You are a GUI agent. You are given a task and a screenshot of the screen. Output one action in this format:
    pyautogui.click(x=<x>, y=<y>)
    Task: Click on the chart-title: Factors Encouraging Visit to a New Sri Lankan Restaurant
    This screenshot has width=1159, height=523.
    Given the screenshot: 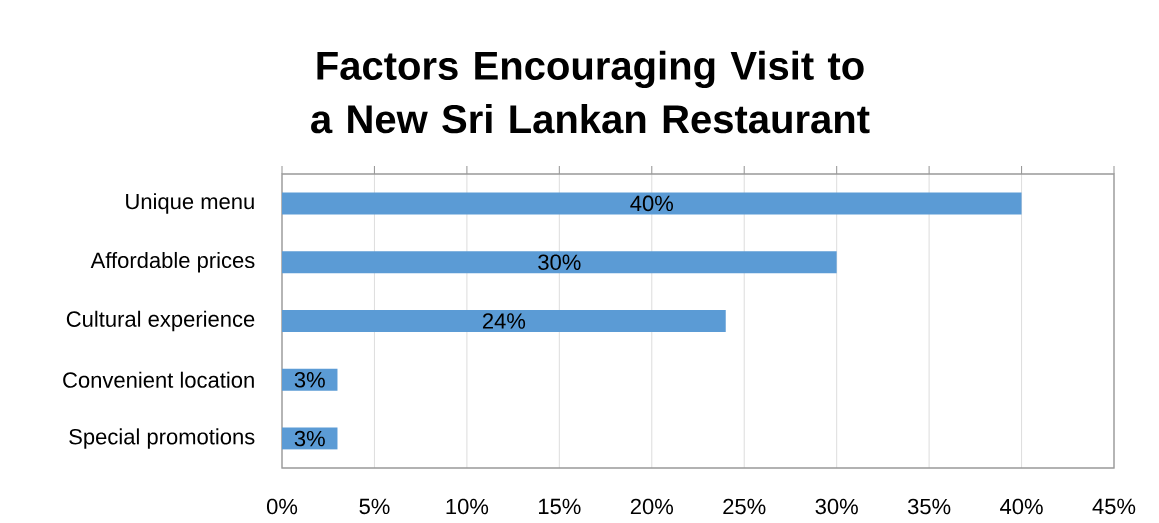 What is the action you would take?
    pyautogui.click(x=590, y=92)
    